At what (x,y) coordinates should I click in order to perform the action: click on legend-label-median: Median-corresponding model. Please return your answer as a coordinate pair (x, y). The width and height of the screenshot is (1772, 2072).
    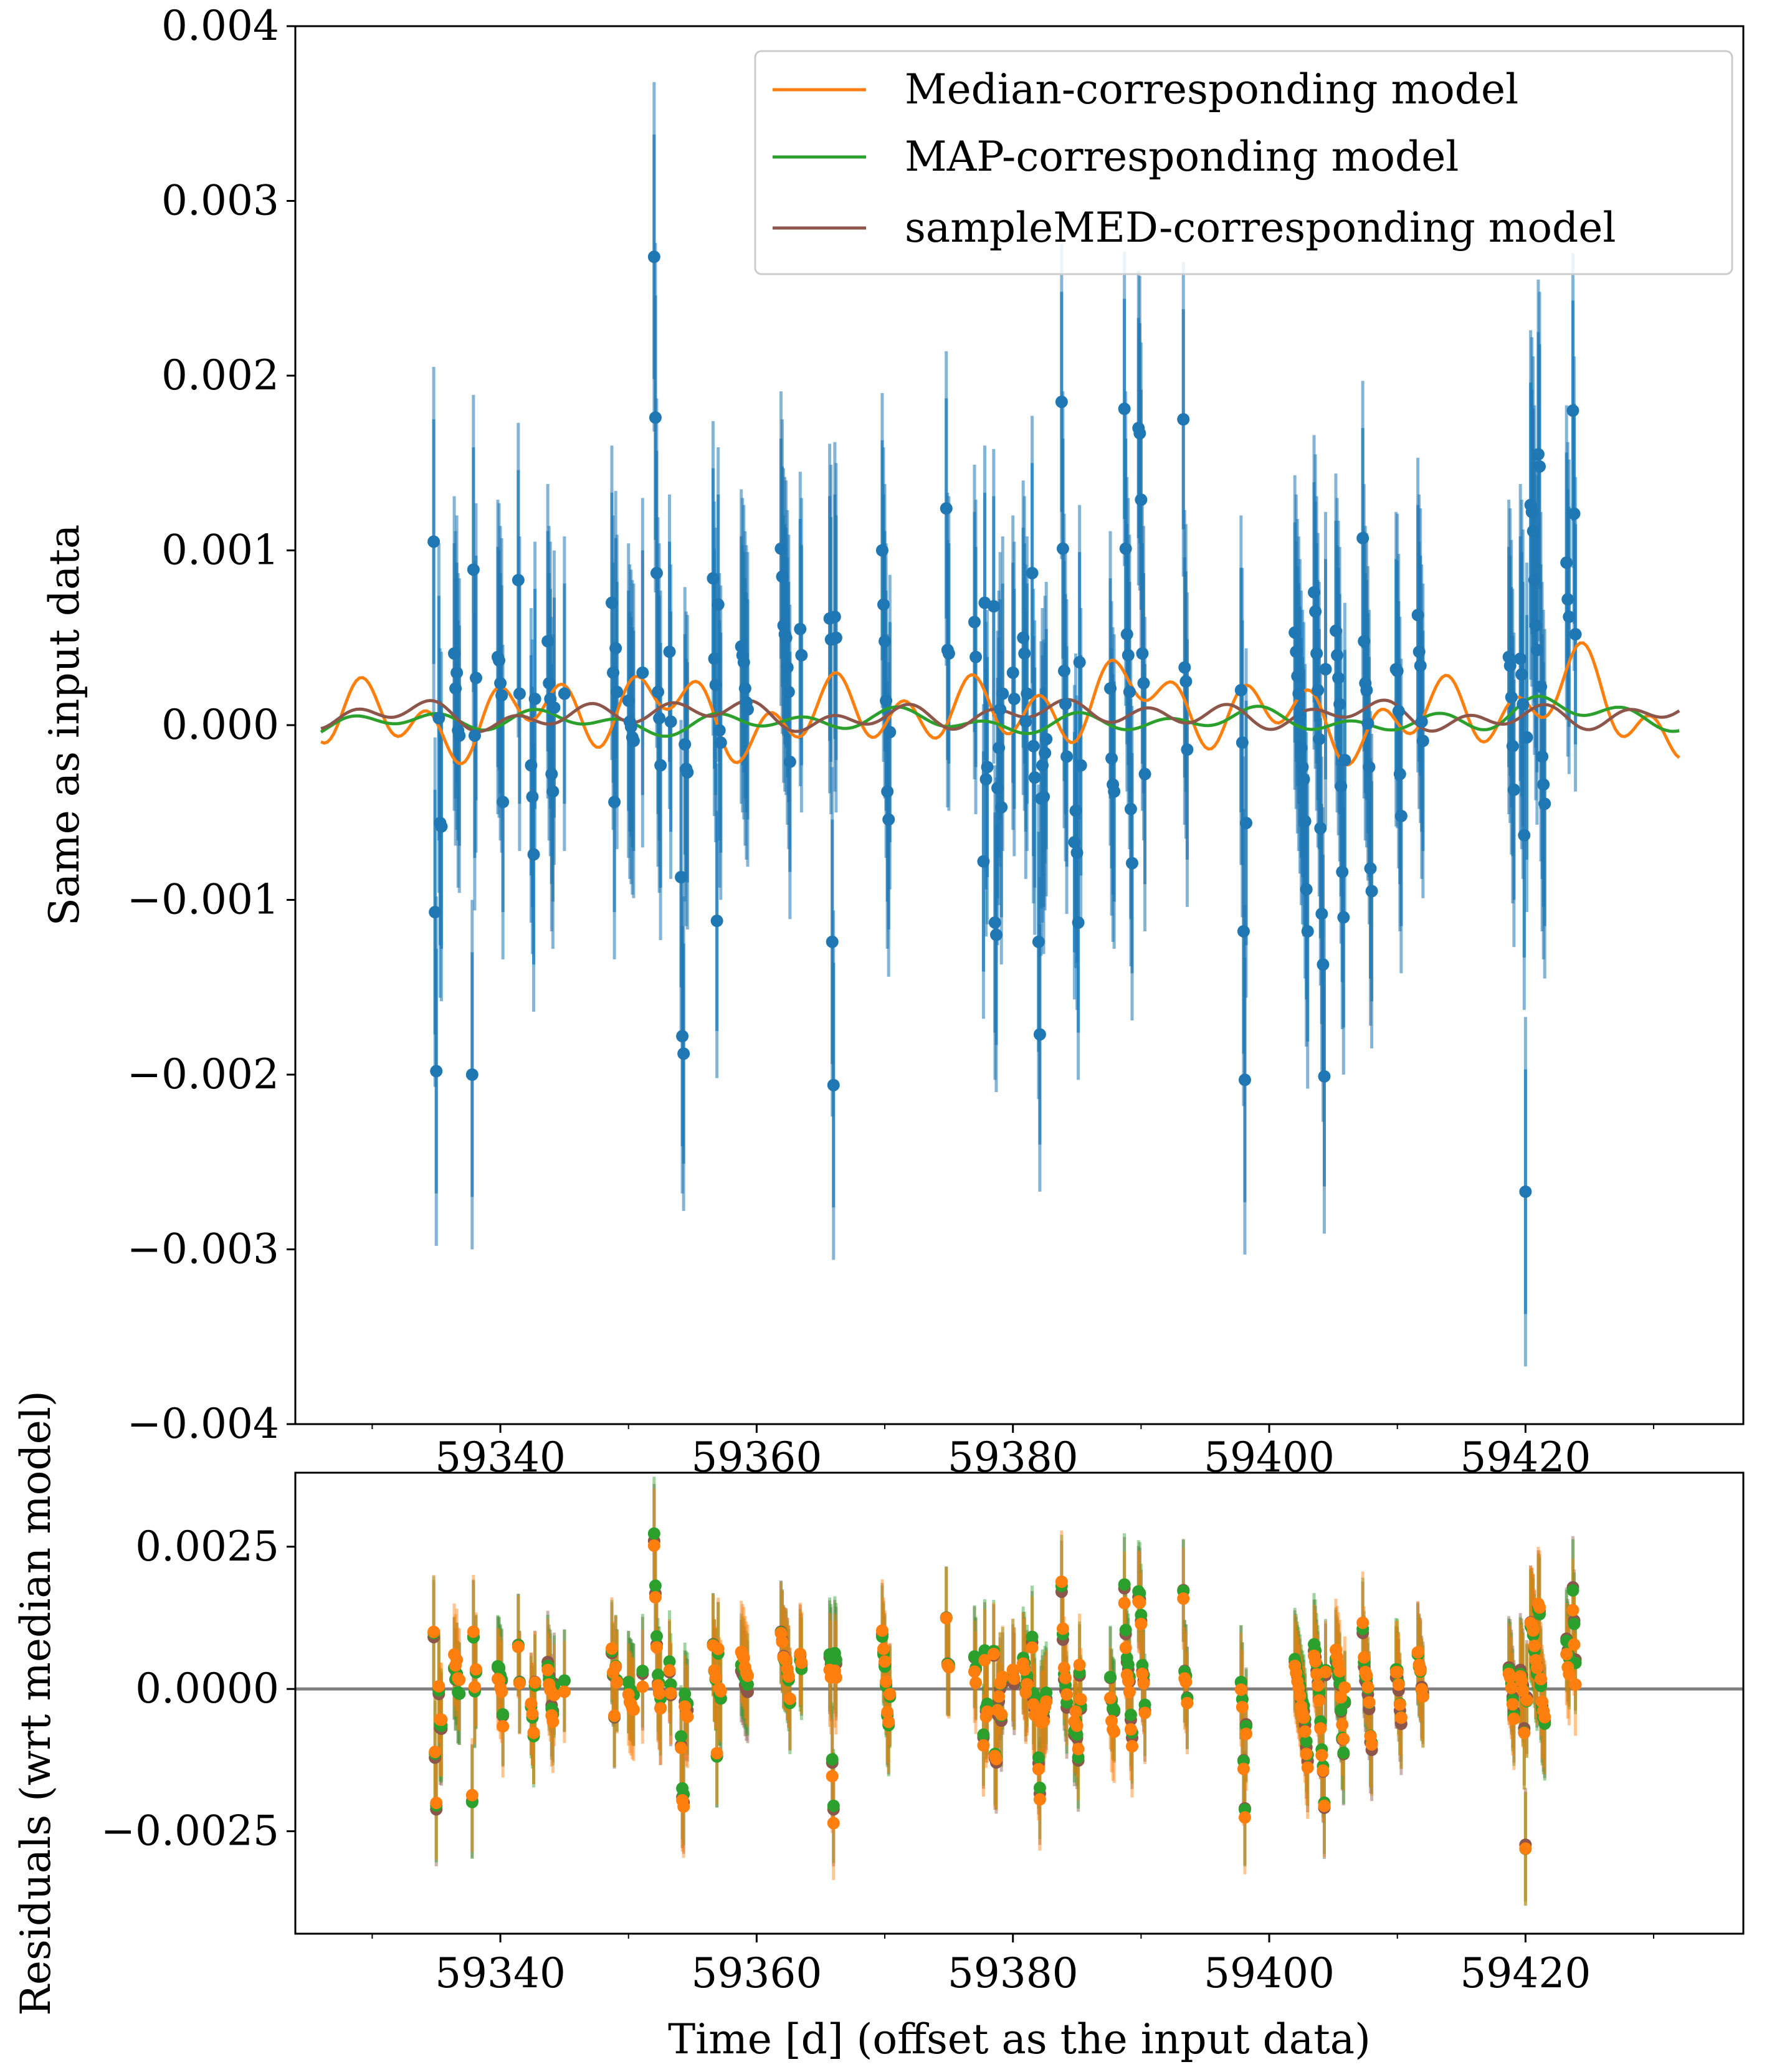
    Looking at the image, I should click on (1211, 89).